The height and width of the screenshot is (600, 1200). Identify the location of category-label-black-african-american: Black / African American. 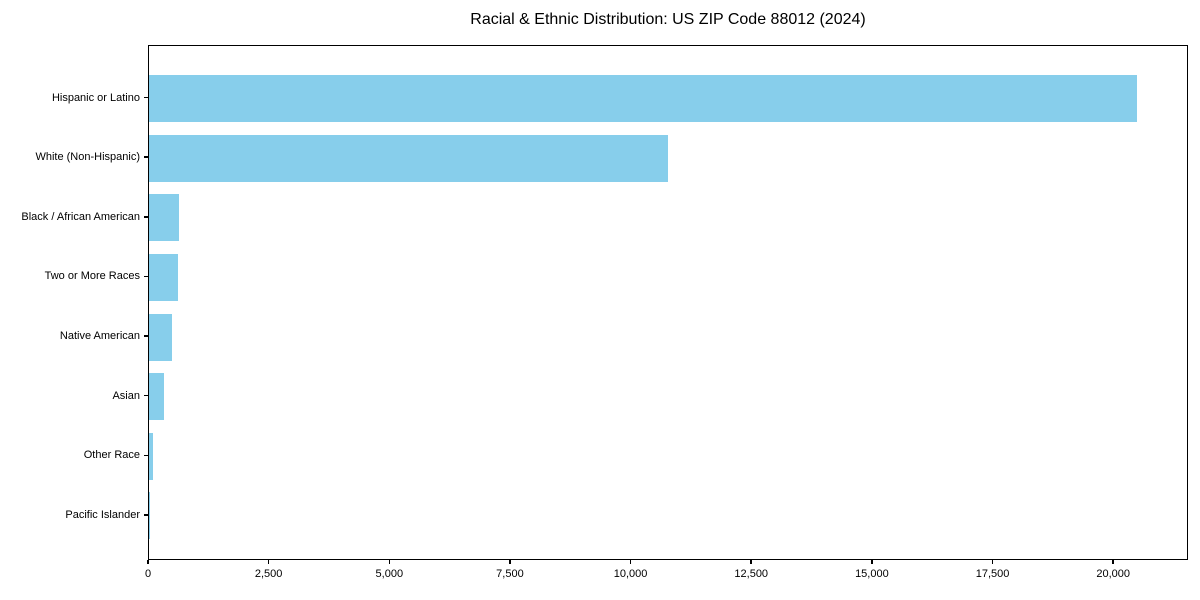
(80, 216).